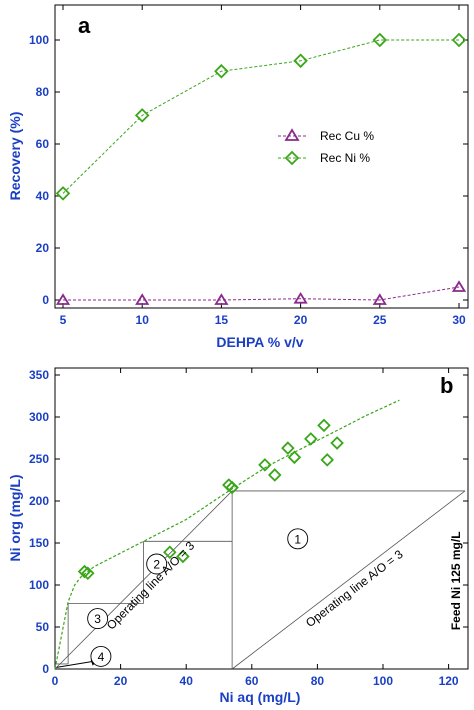 The image size is (474, 710). What do you see at coordinates (39, 375) in the screenshot?
I see `y-tick-label: 350` at bounding box center [39, 375].